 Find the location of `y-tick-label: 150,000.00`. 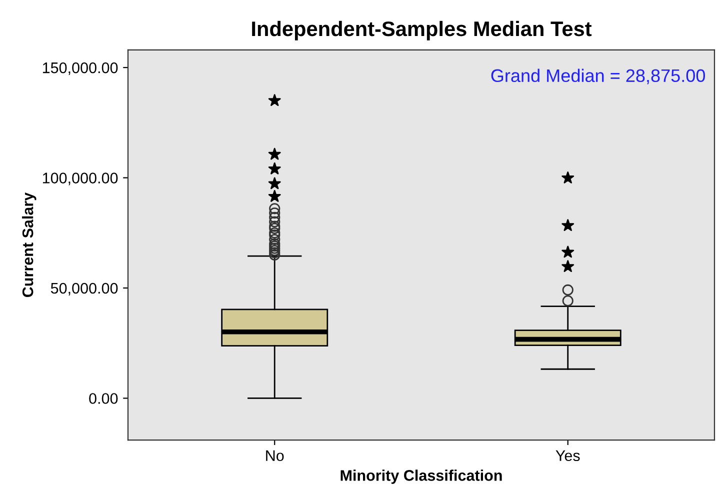

y-tick-label: 150,000.00 is located at coordinates (80, 69).